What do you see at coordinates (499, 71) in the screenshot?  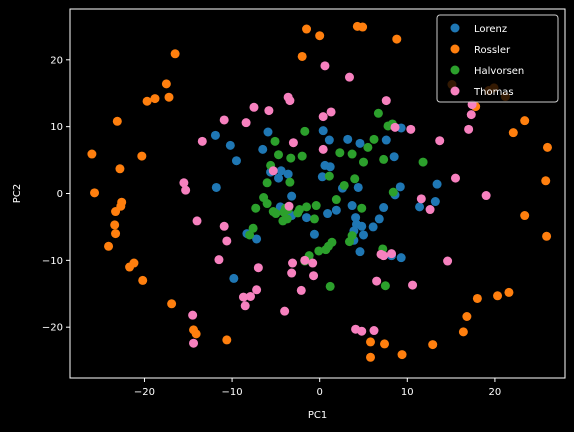 I see `legend-label-halvorsen: Halvorsen` at bounding box center [499, 71].